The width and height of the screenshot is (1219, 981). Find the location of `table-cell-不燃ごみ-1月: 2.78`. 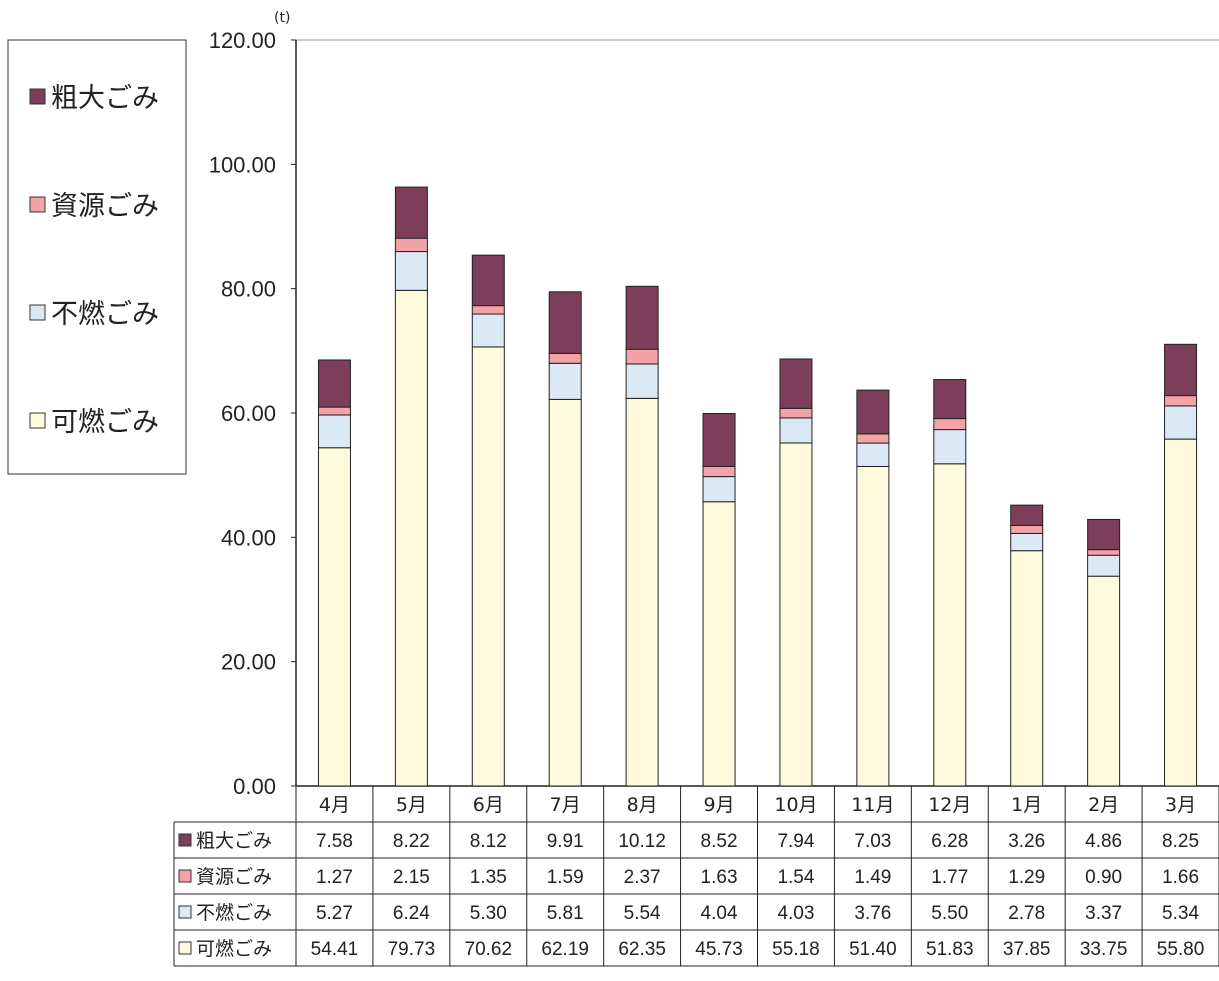

table-cell-不燃ごみ-1月: 2.78 is located at coordinates (1026, 913).